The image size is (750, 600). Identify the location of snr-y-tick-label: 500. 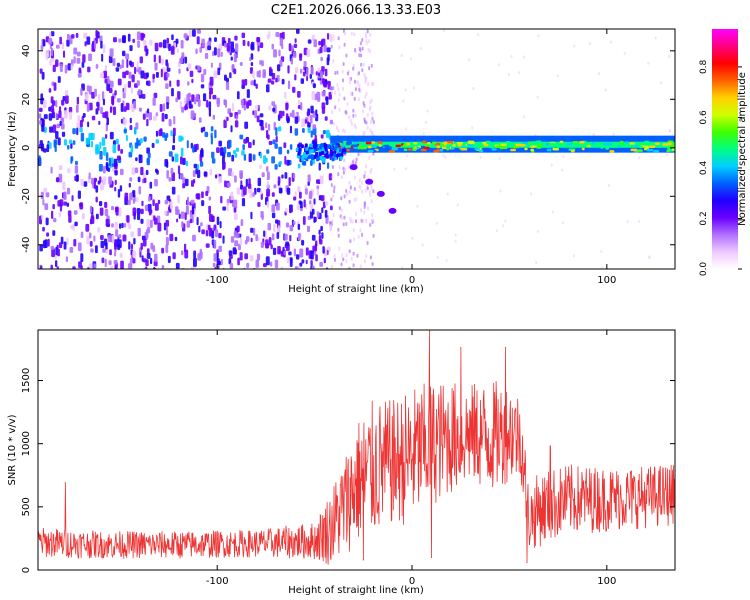
(26, 506).